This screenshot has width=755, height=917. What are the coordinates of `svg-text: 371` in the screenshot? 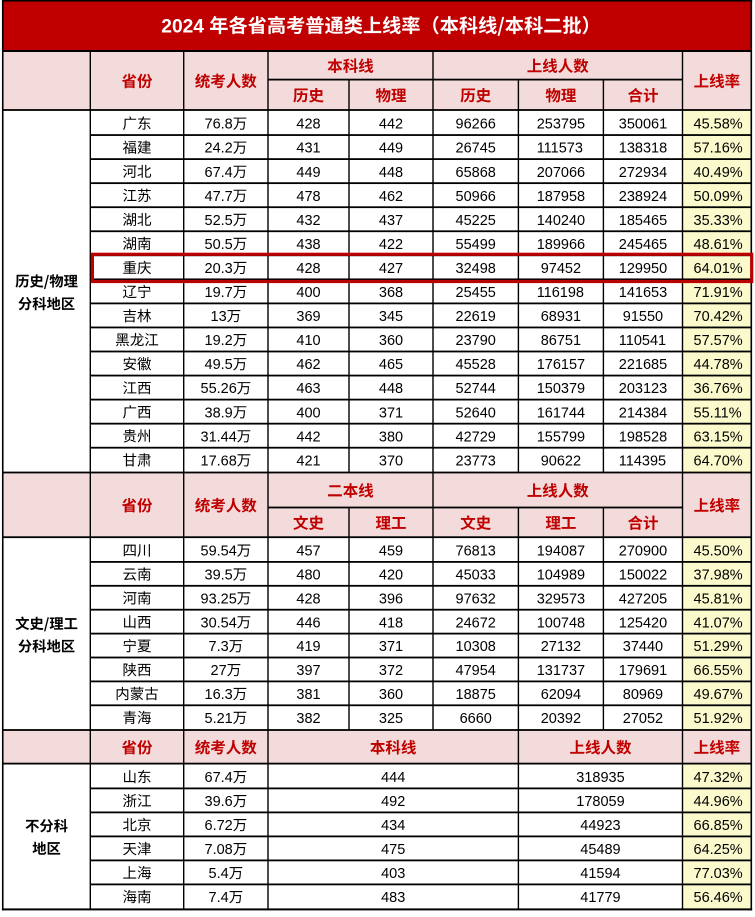 It's located at (391, 413).